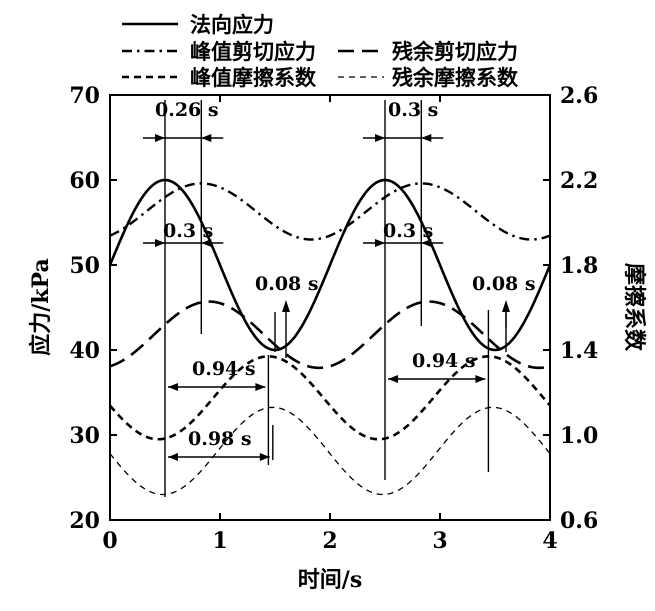 The width and height of the screenshot is (655, 611). I want to click on y2-tick-label: 0.6, so click(579, 521).